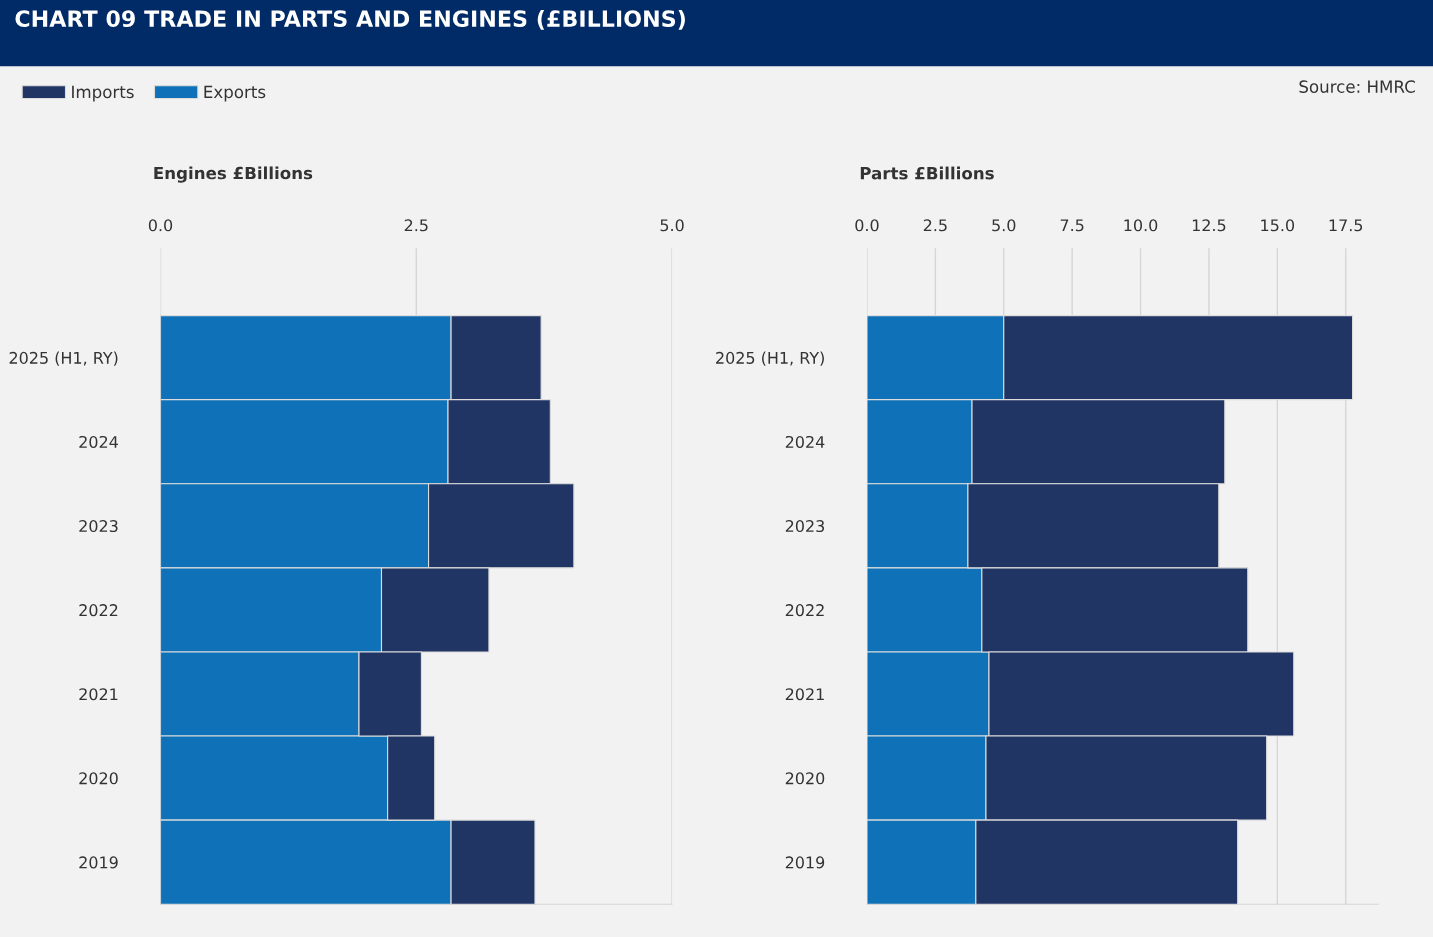 This screenshot has width=1433, height=937. What do you see at coordinates (233, 174) in the screenshot?
I see `x-axis-title: Engines £Billions` at bounding box center [233, 174].